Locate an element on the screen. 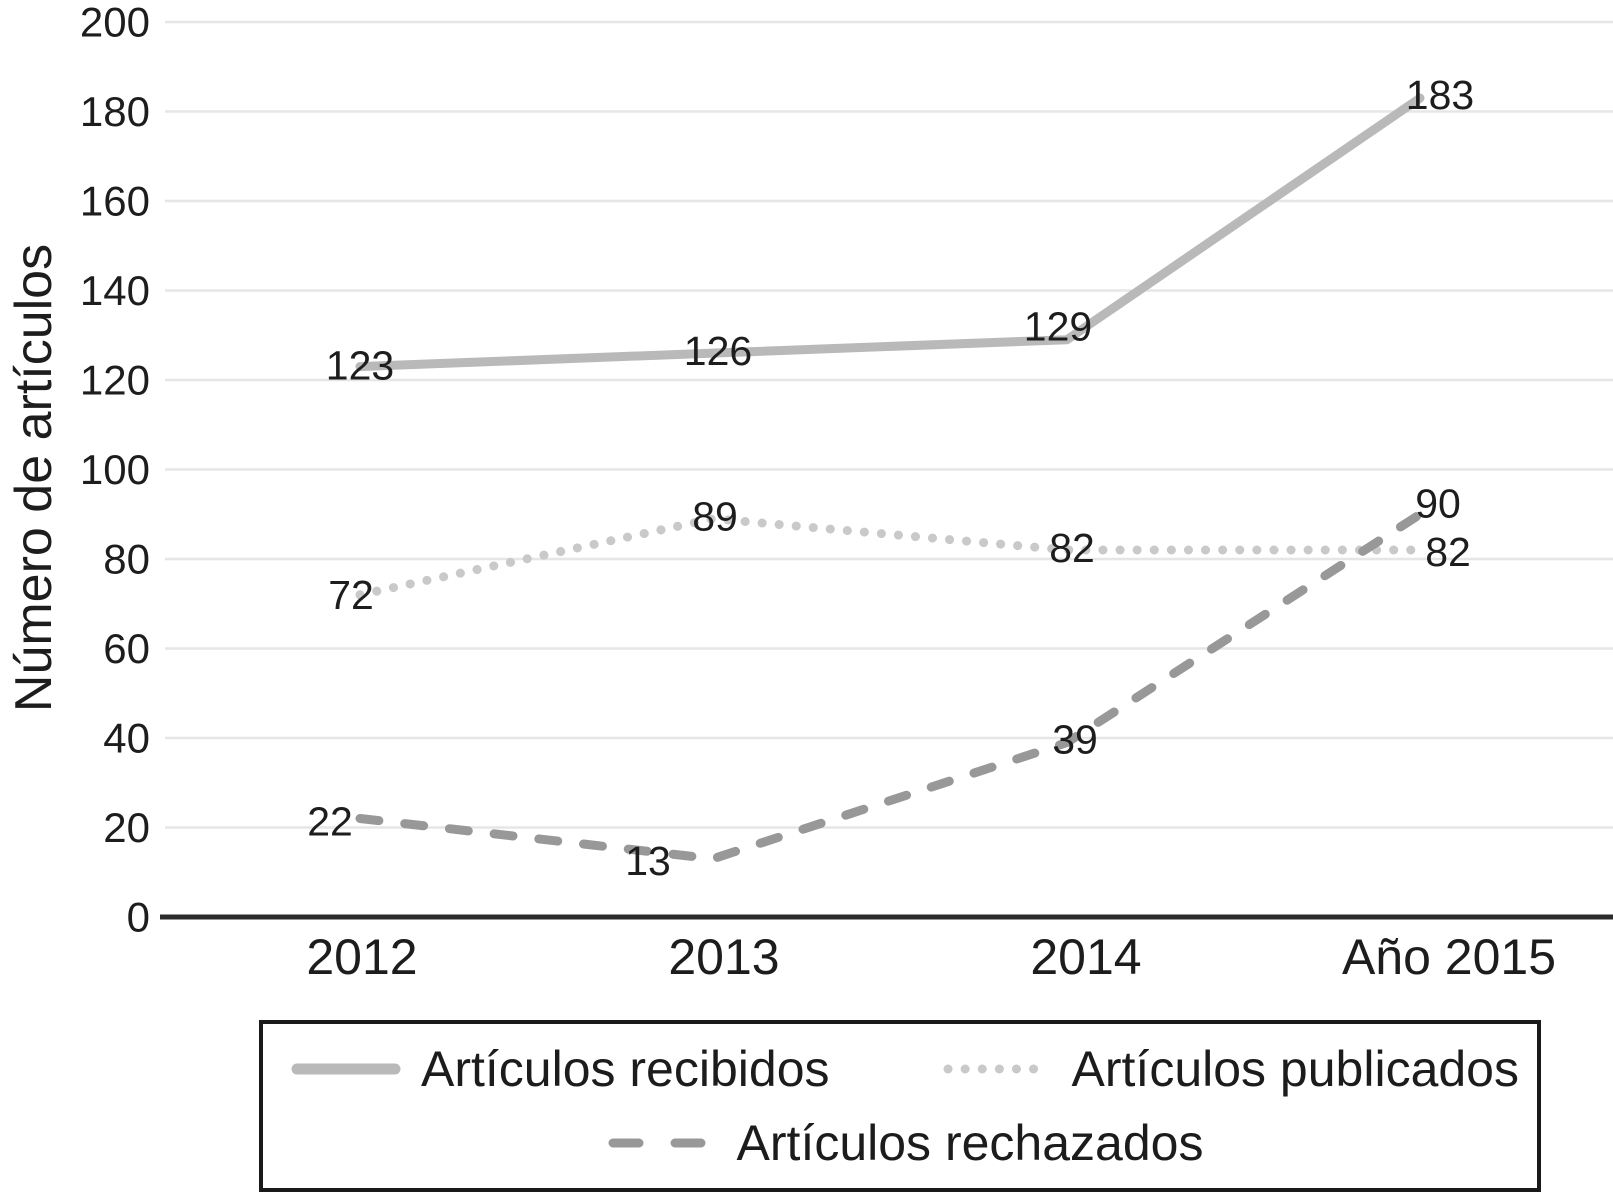  x-tick-label: Año 2015 is located at coordinates (1449, 957).